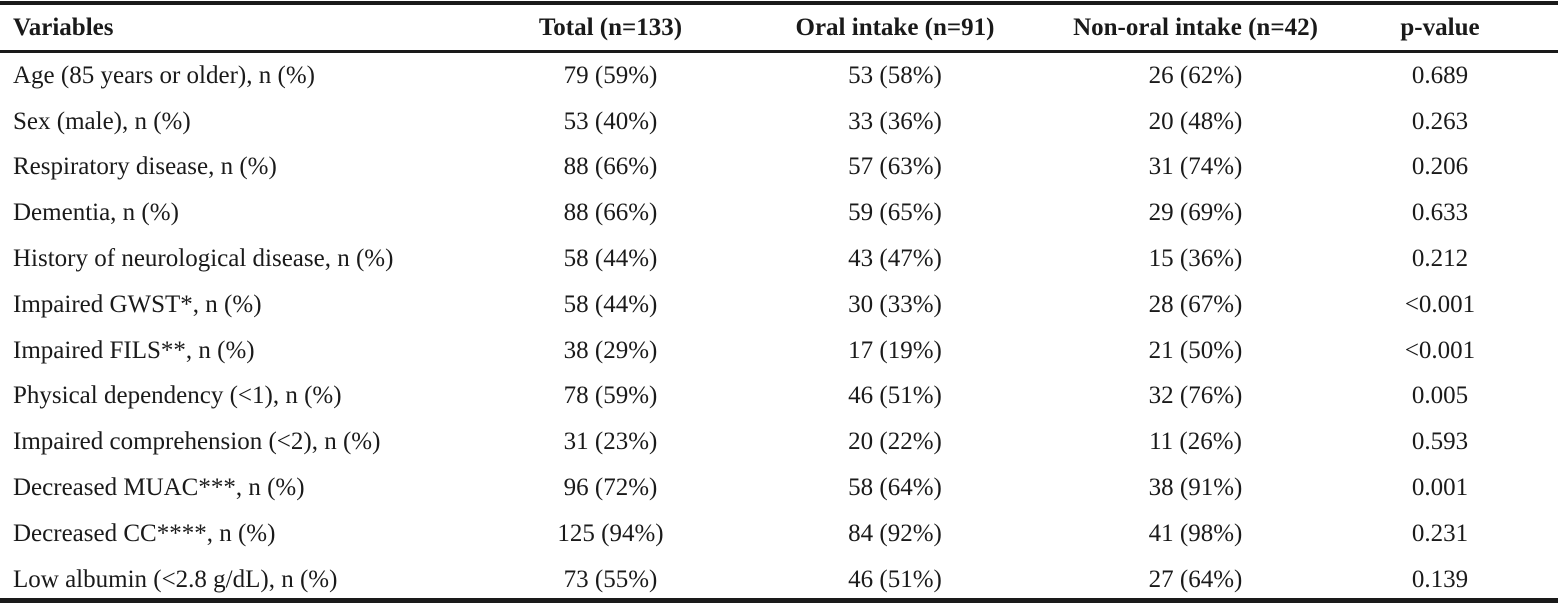 Image resolution: width=1558 pixels, height=606 pixels. I want to click on cell-p-value: 0.005, so click(1440, 396).